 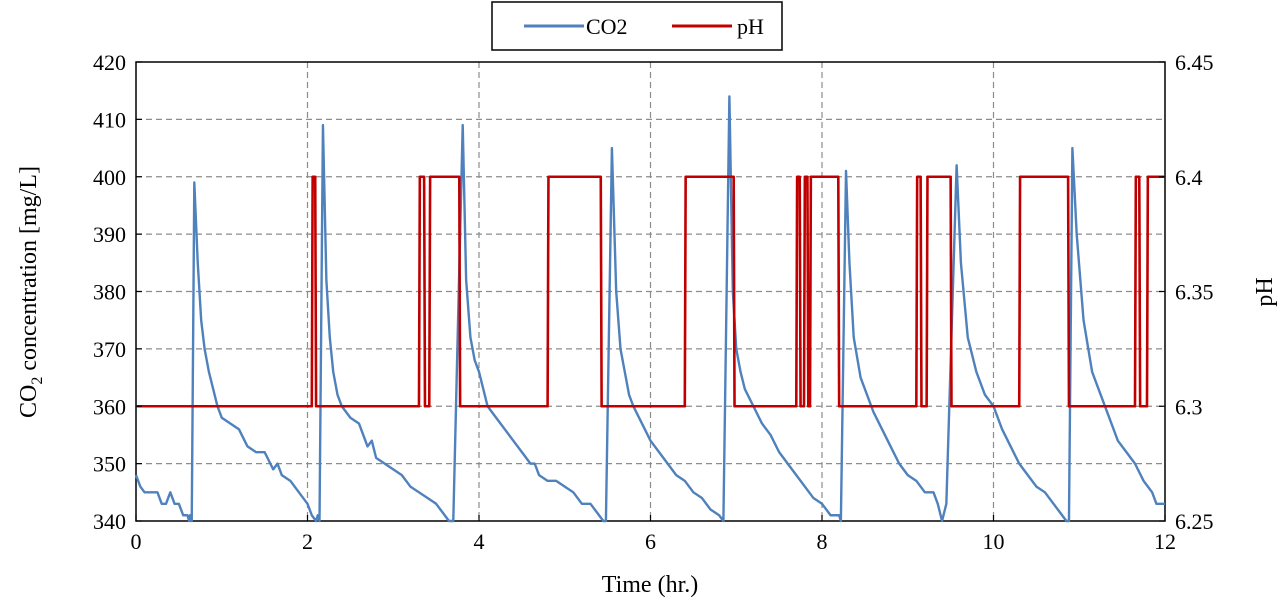 I want to click on y-right-tick-label: 6.4, so click(x=1189, y=177).